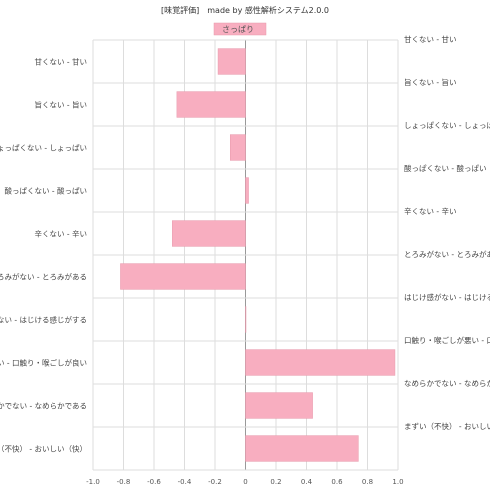 This screenshot has width=490, height=490. What do you see at coordinates (447, 340) in the screenshot?
I see `category-label-right: 口触り・喉ごしが悪い - 口触り・喉ごしが良い` at bounding box center [447, 340].